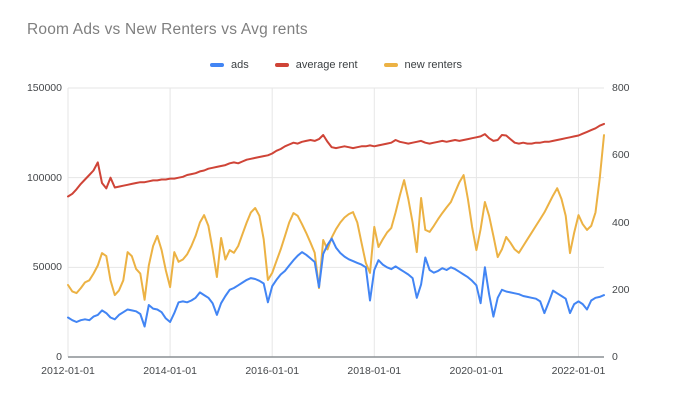  What do you see at coordinates (44, 177) in the screenshot?
I see `y-axis-left-tick-label: 100000` at bounding box center [44, 177].